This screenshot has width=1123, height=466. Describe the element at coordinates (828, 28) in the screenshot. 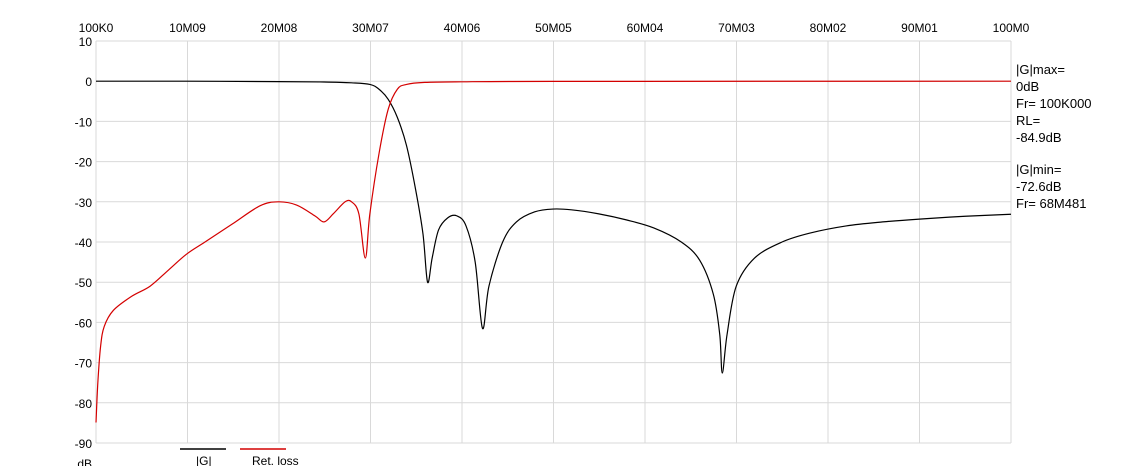

I see `x-tick-label: 80M02` at that location.